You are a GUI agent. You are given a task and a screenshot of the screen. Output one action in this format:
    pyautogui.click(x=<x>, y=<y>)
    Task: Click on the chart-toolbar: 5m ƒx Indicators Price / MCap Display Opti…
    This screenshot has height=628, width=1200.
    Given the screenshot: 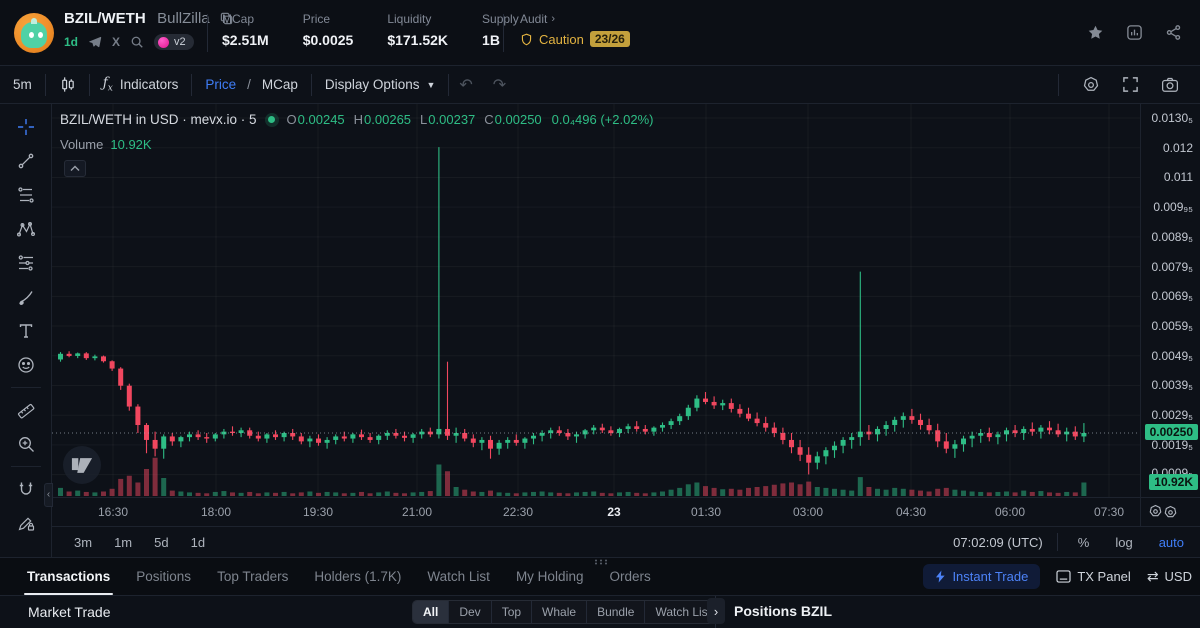 What is the action you would take?
    pyautogui.click(x=600, y=85)
    